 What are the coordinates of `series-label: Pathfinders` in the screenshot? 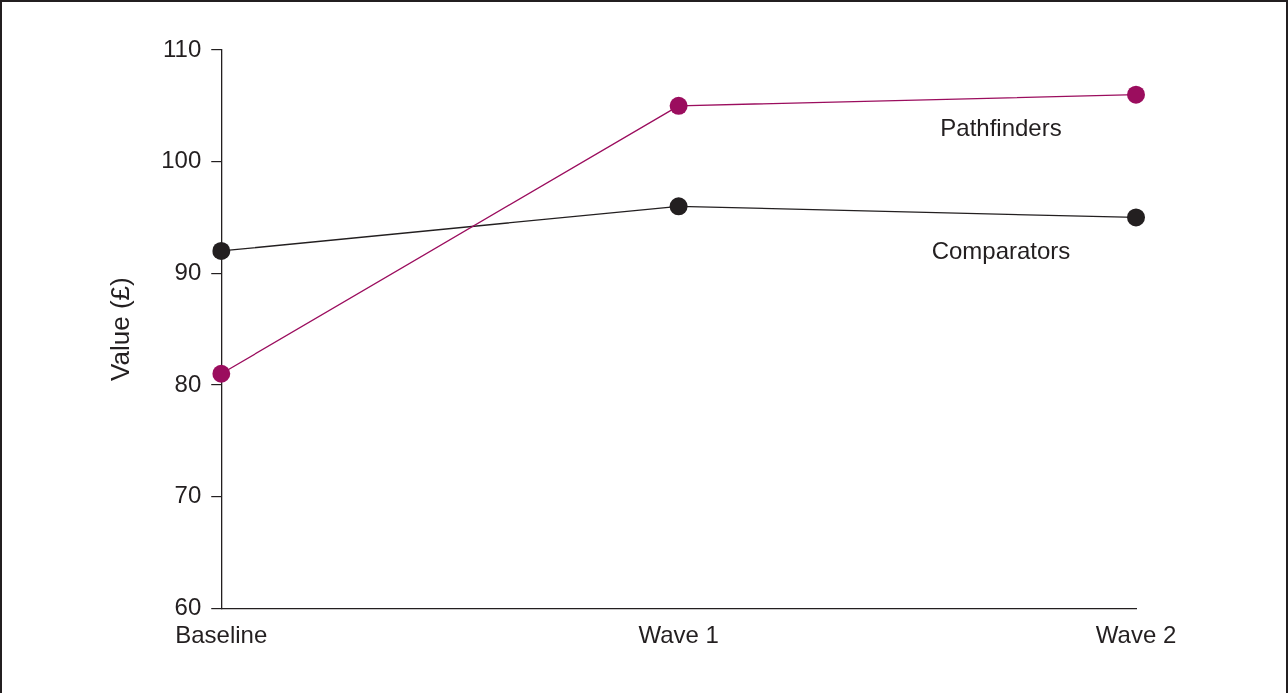 It's located at (1001, 128).